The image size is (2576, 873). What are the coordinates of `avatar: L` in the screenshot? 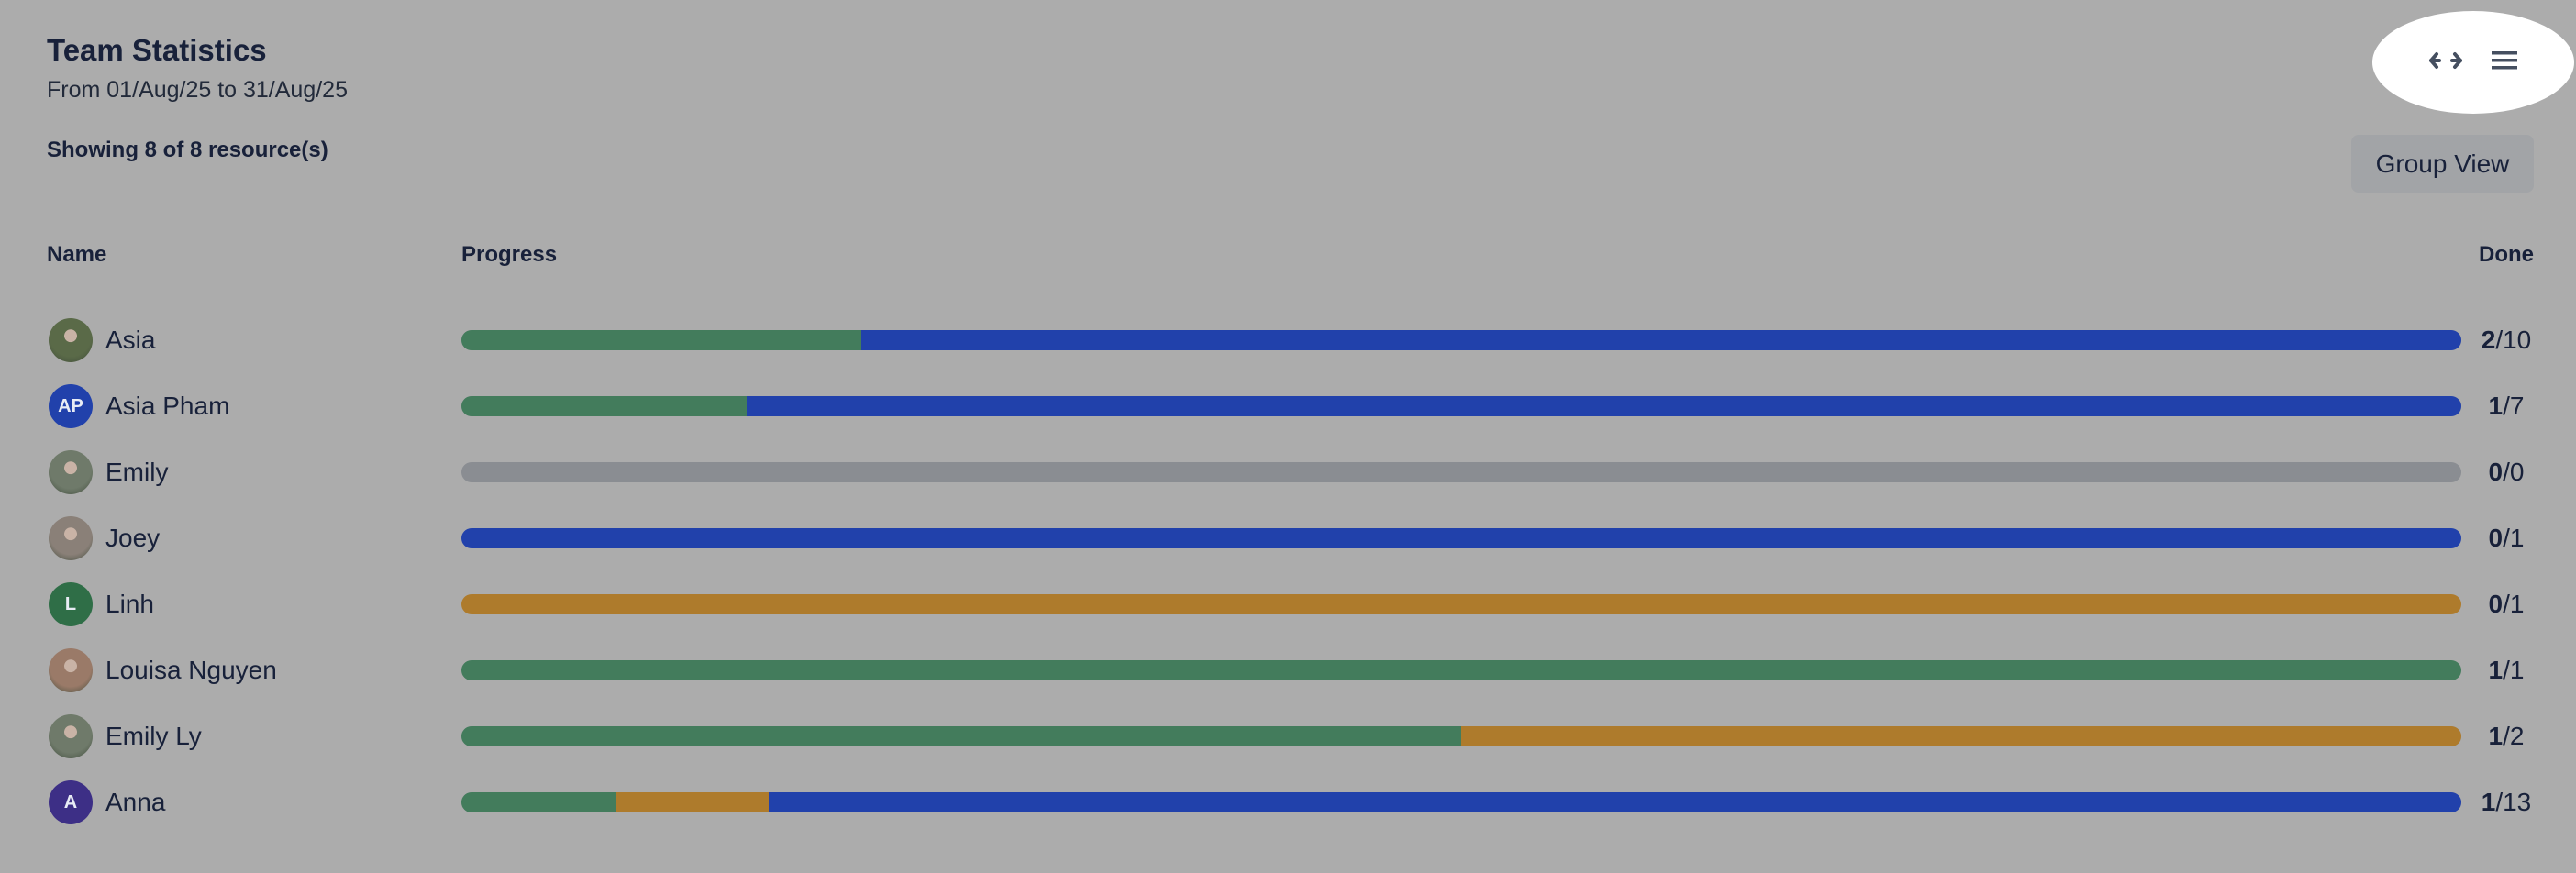 It's located at (71, 604).